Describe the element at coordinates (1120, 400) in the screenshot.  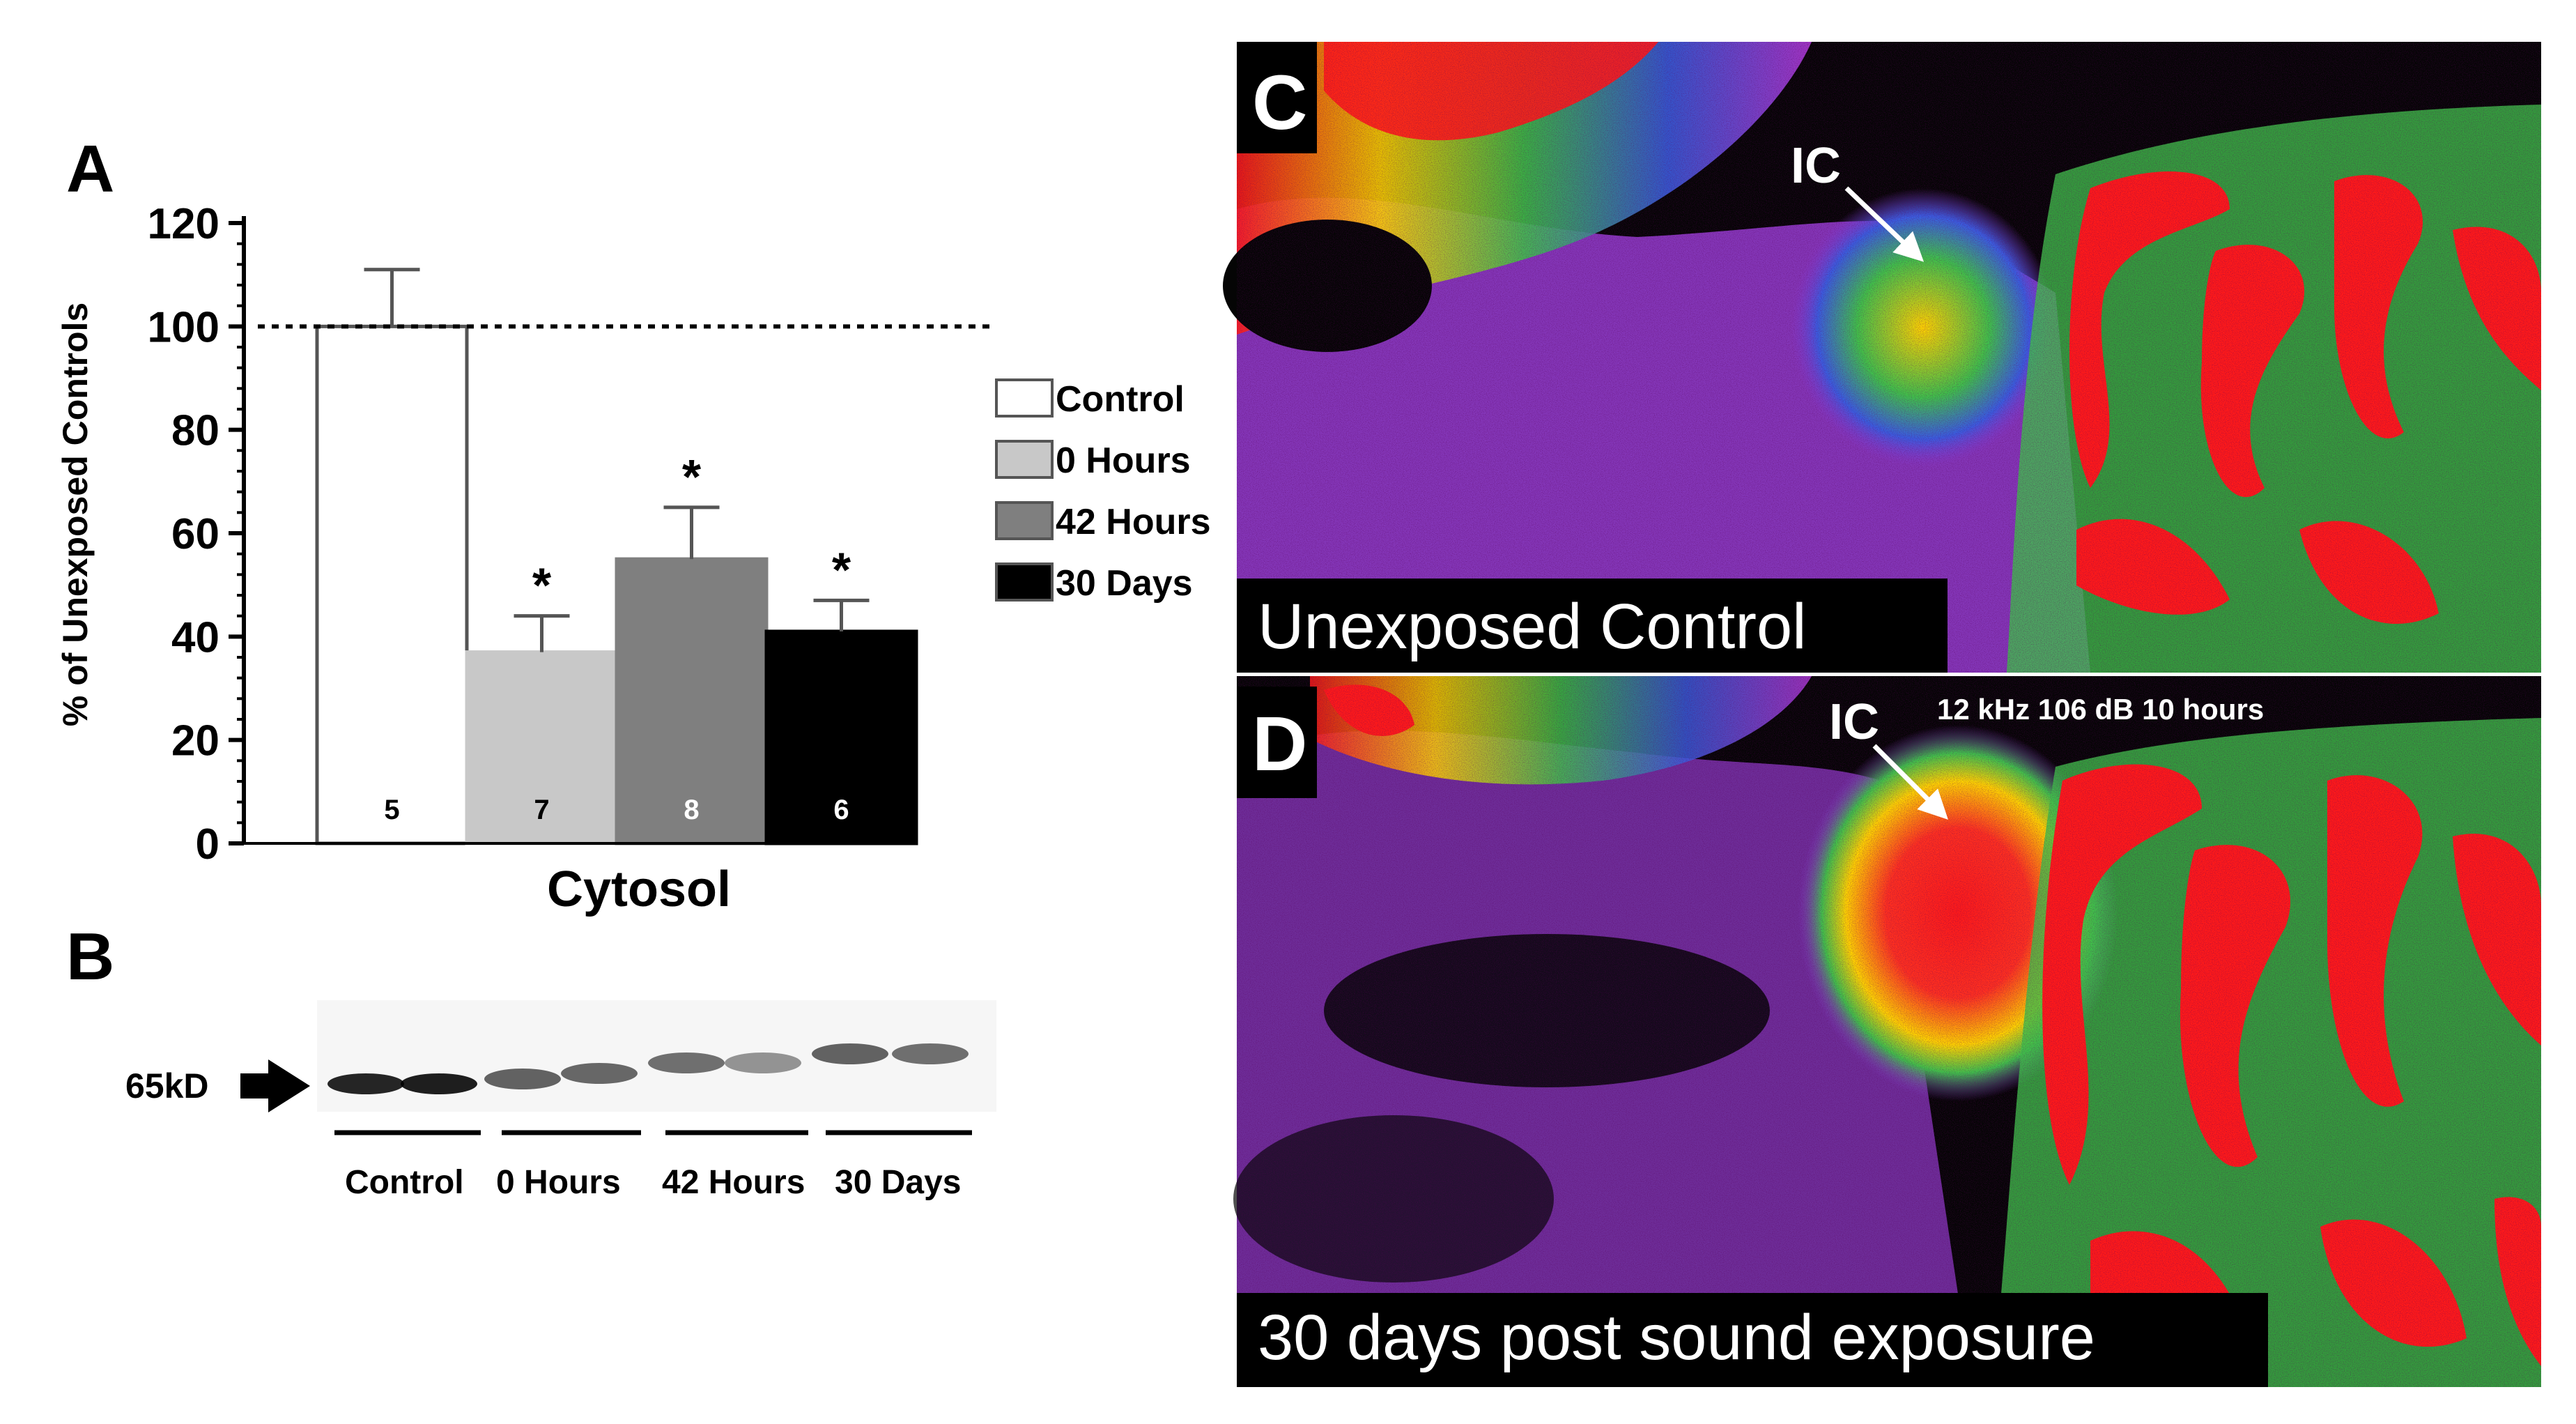
I see `legend-label: Control` at that location.